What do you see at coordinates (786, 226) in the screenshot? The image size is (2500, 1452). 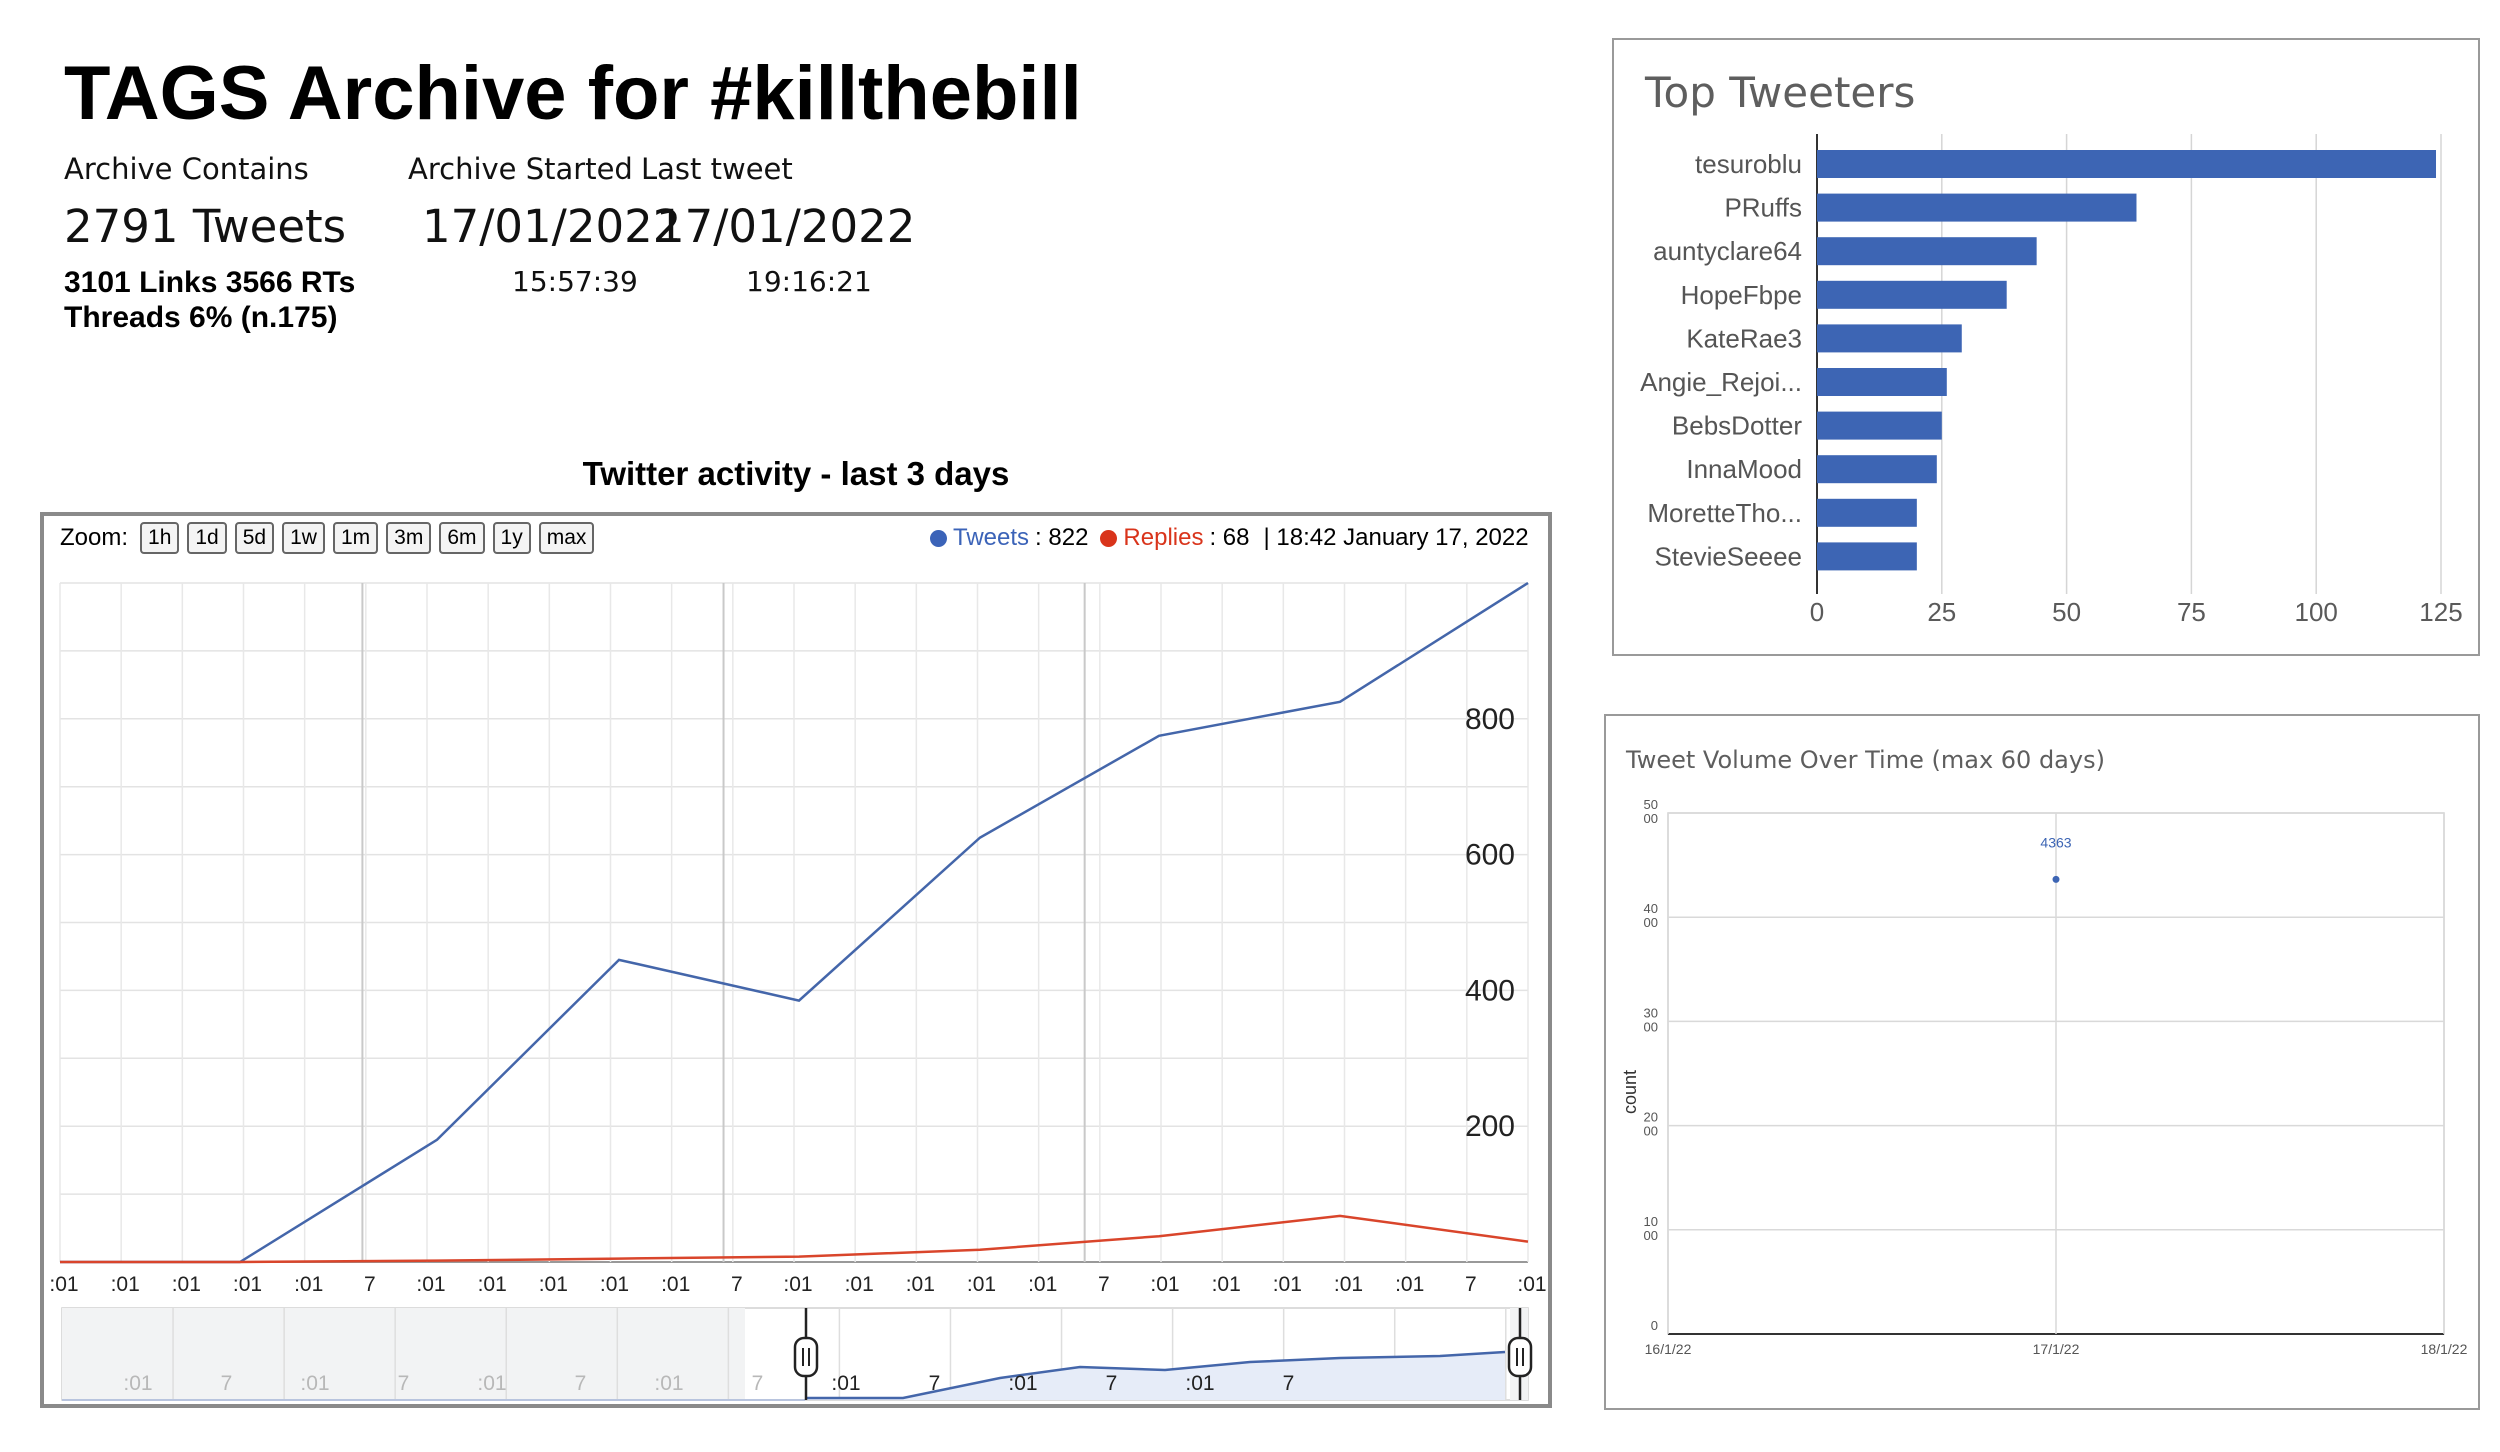 I see `last-tweet-date: 17/01/2022` at bounding box center [786, 226].